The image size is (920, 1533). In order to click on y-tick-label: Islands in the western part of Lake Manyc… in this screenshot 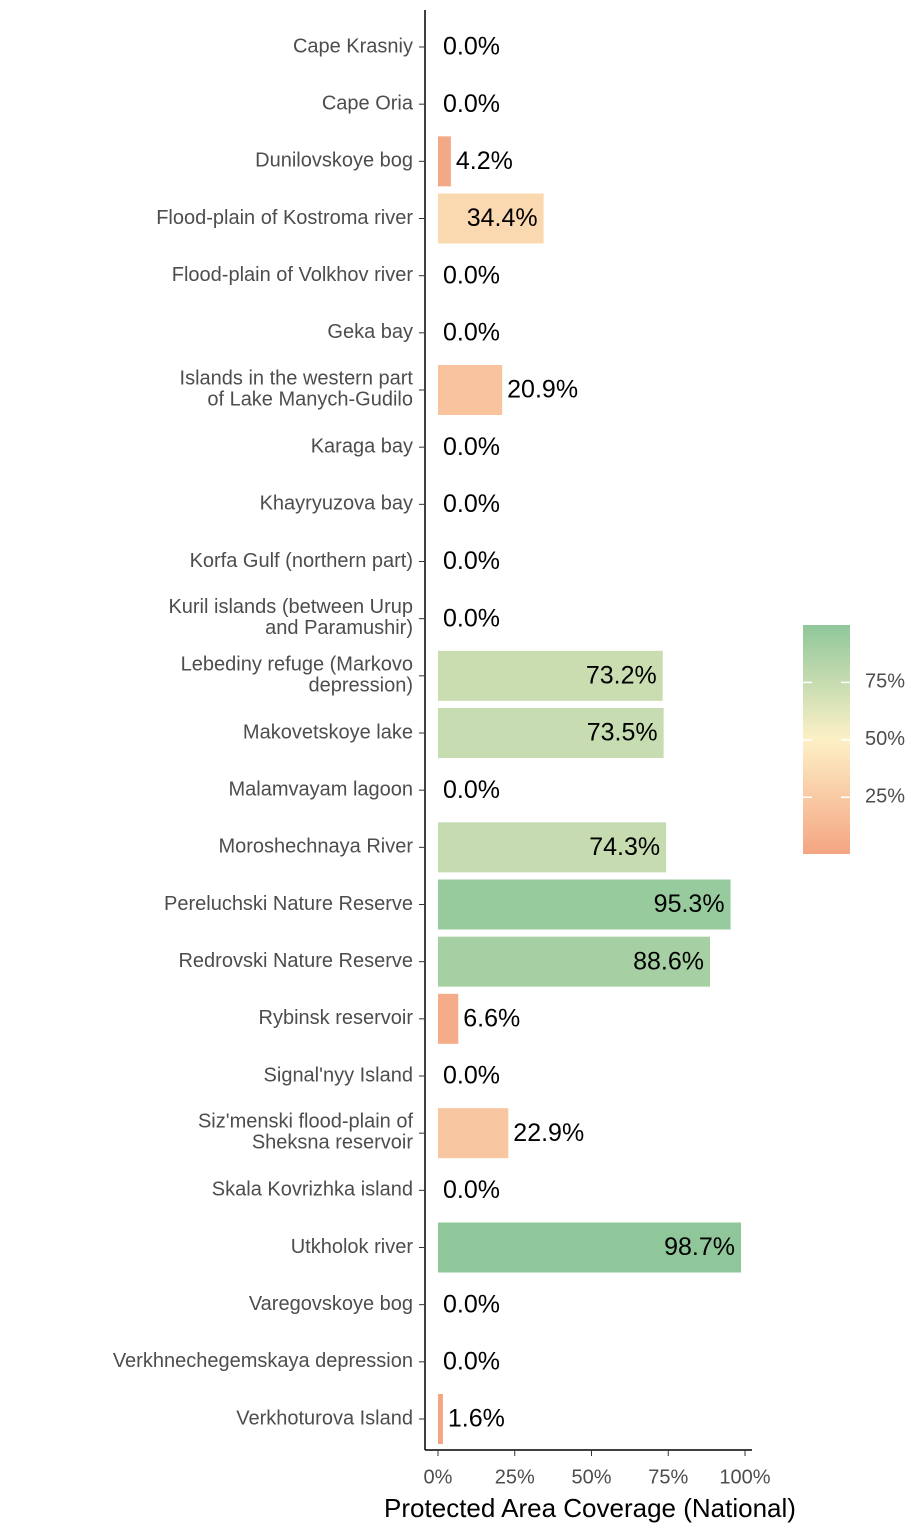, I will do `click(297, 389)`.